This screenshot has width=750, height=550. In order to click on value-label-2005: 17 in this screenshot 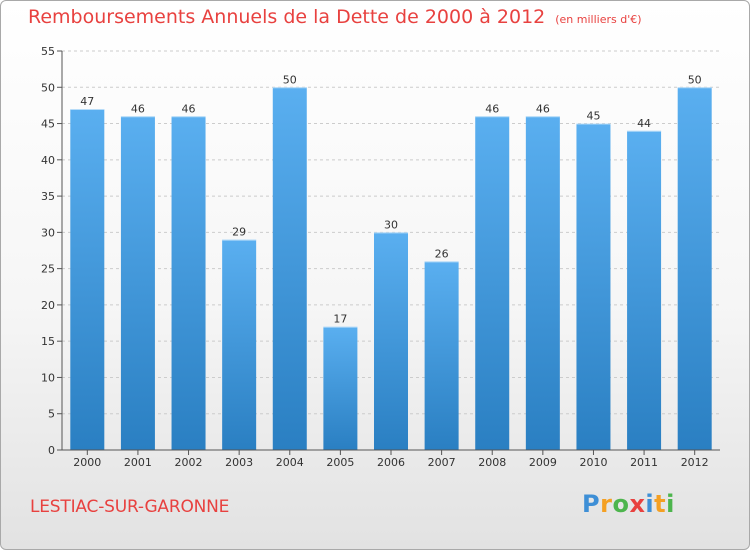, I will do `click(340, 319)`.